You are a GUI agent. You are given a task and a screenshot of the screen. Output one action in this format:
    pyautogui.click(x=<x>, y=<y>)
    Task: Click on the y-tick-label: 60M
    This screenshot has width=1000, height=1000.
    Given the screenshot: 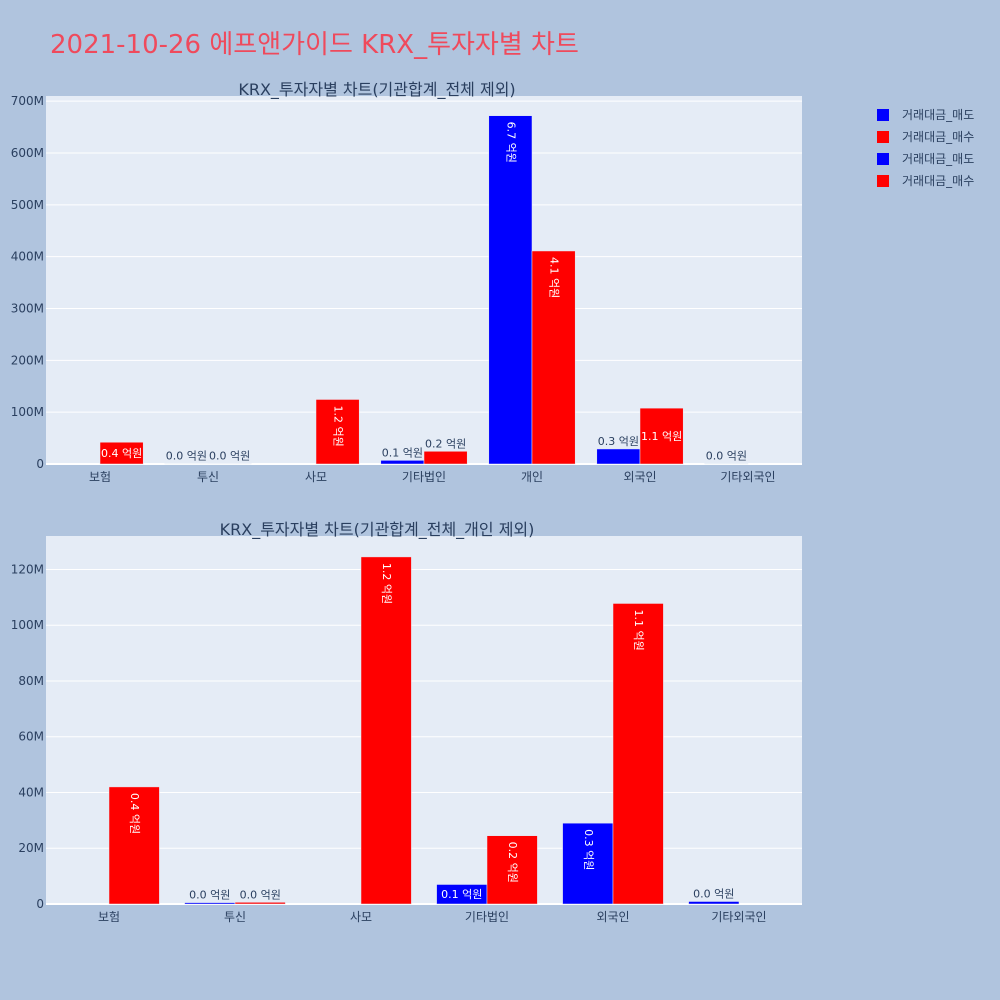 What is the action you would take?
    pyautogui.click(x=31, y=737)
    